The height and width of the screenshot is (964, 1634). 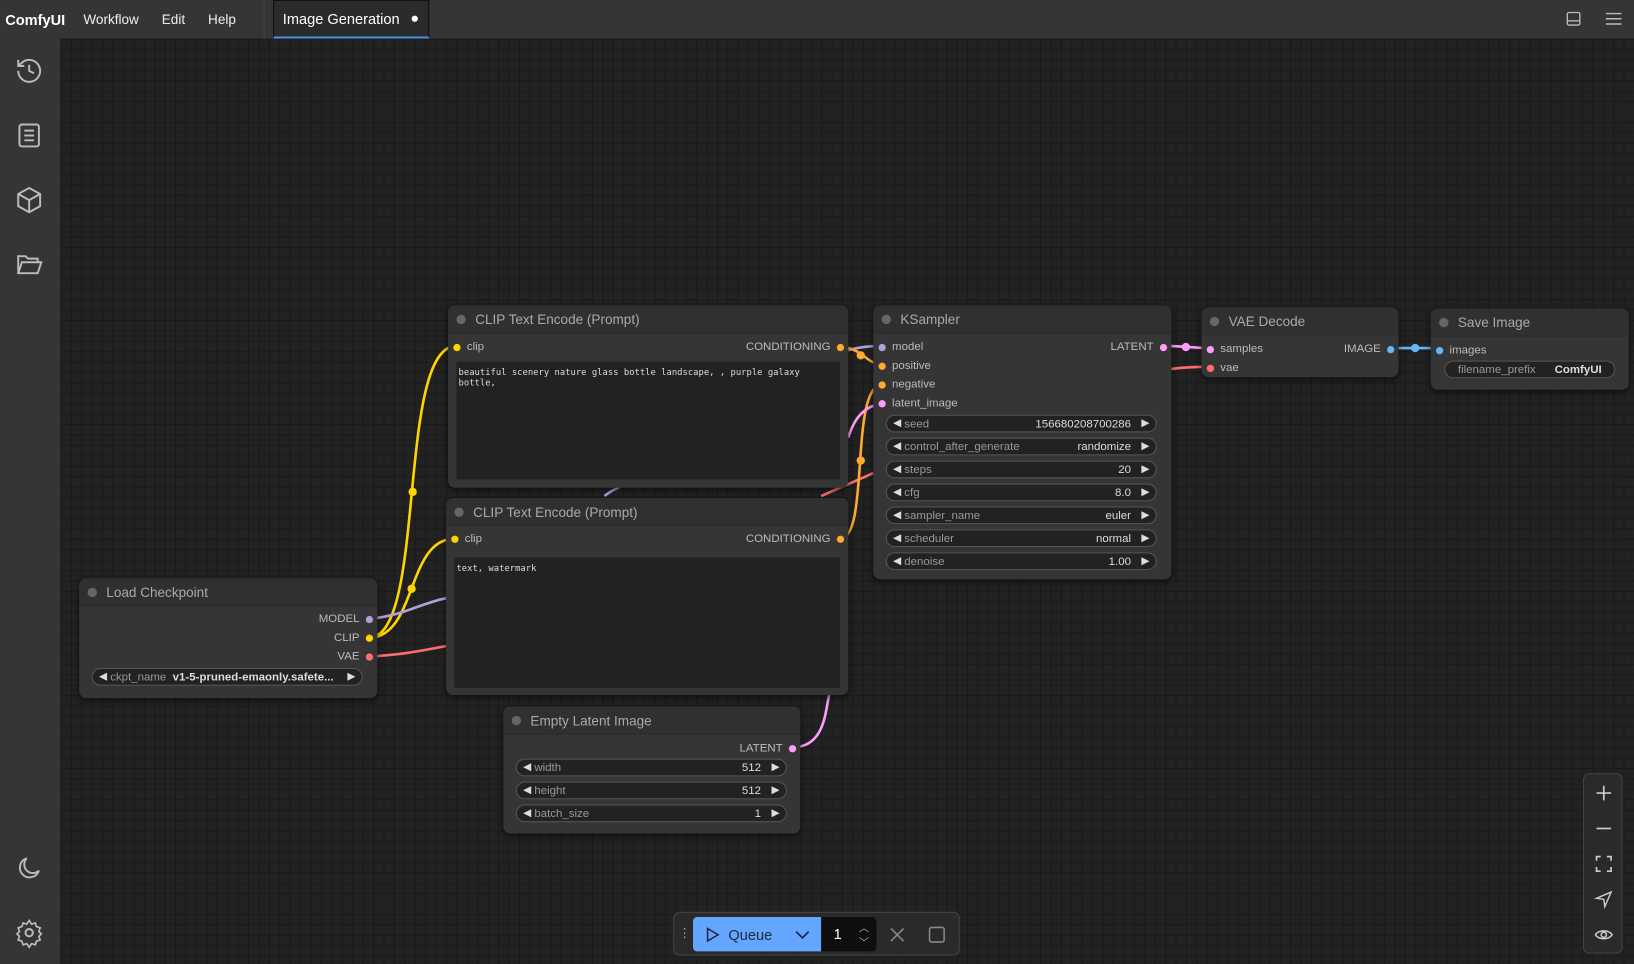 I want to click on menu-workflow: Workflow, so click(x=111, y=19).